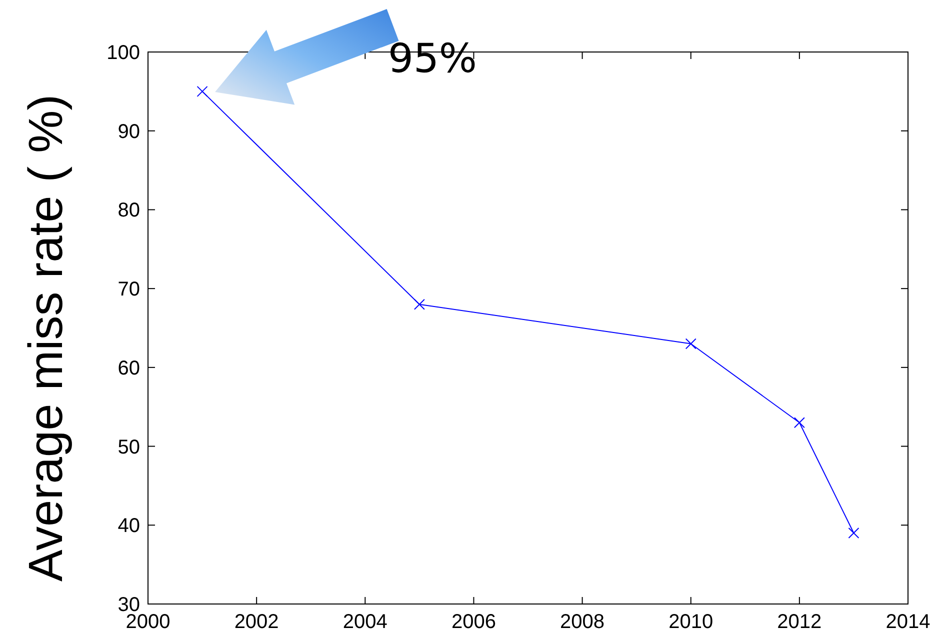  What do you see at coordinates (908, 622) in the screenshot?
I see `x-tick-label: 2014` at bounding box center [908, 622].